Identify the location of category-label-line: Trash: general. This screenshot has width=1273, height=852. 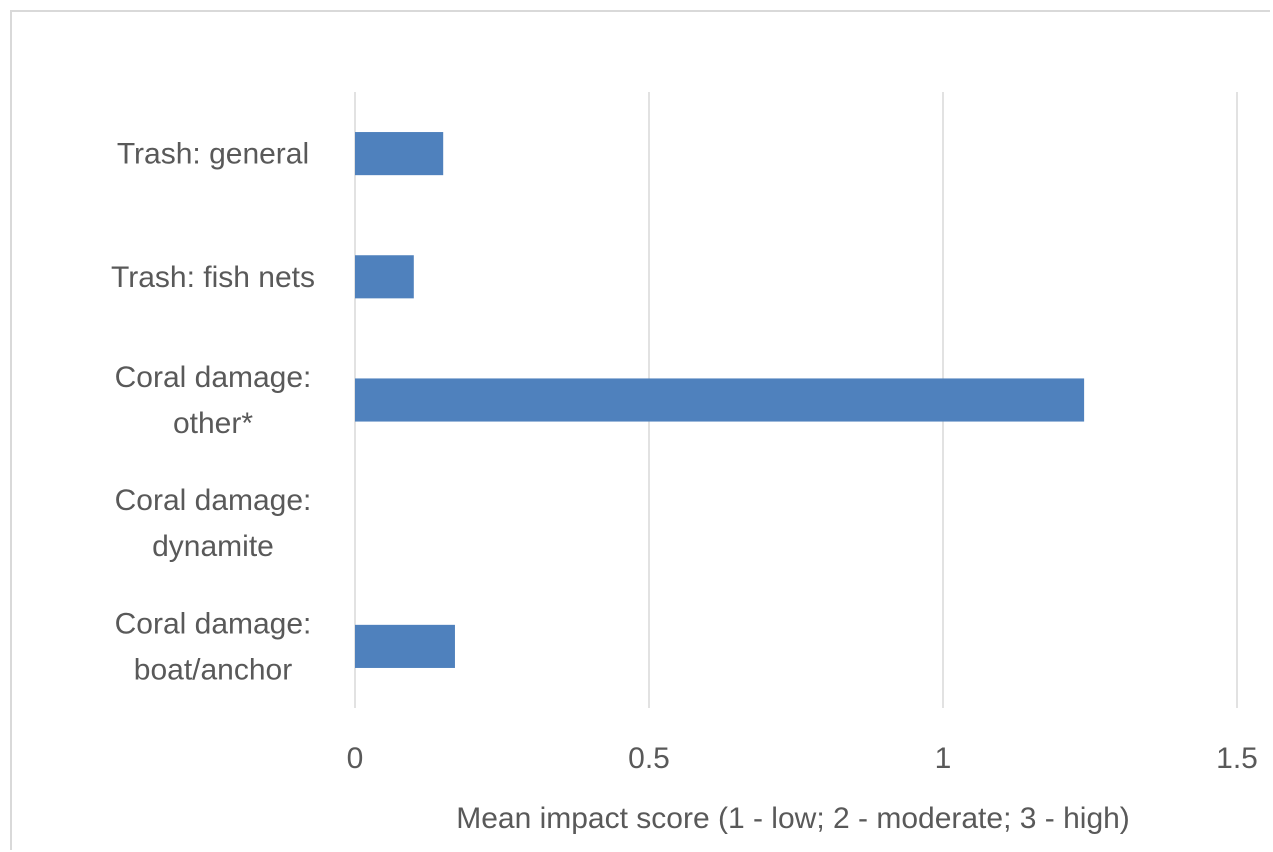
(213, 154).